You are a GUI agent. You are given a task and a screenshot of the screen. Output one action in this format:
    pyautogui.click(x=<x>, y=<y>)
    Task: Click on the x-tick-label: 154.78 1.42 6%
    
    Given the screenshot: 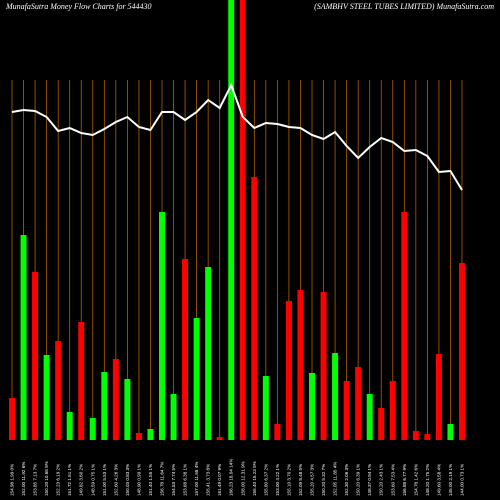 What is the action you would take?
    pyautogui.click(x=415, y=480)
    